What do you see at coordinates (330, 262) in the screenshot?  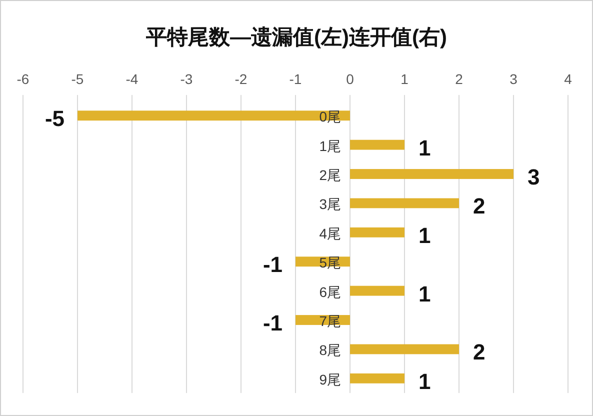 I see `y-tick-label: 5尾` at bounding box center [330, 262].